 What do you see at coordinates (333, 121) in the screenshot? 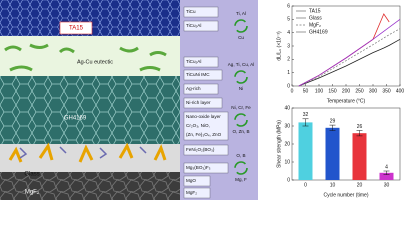
I see `value-label: 29` at bounding box center [333, 121].